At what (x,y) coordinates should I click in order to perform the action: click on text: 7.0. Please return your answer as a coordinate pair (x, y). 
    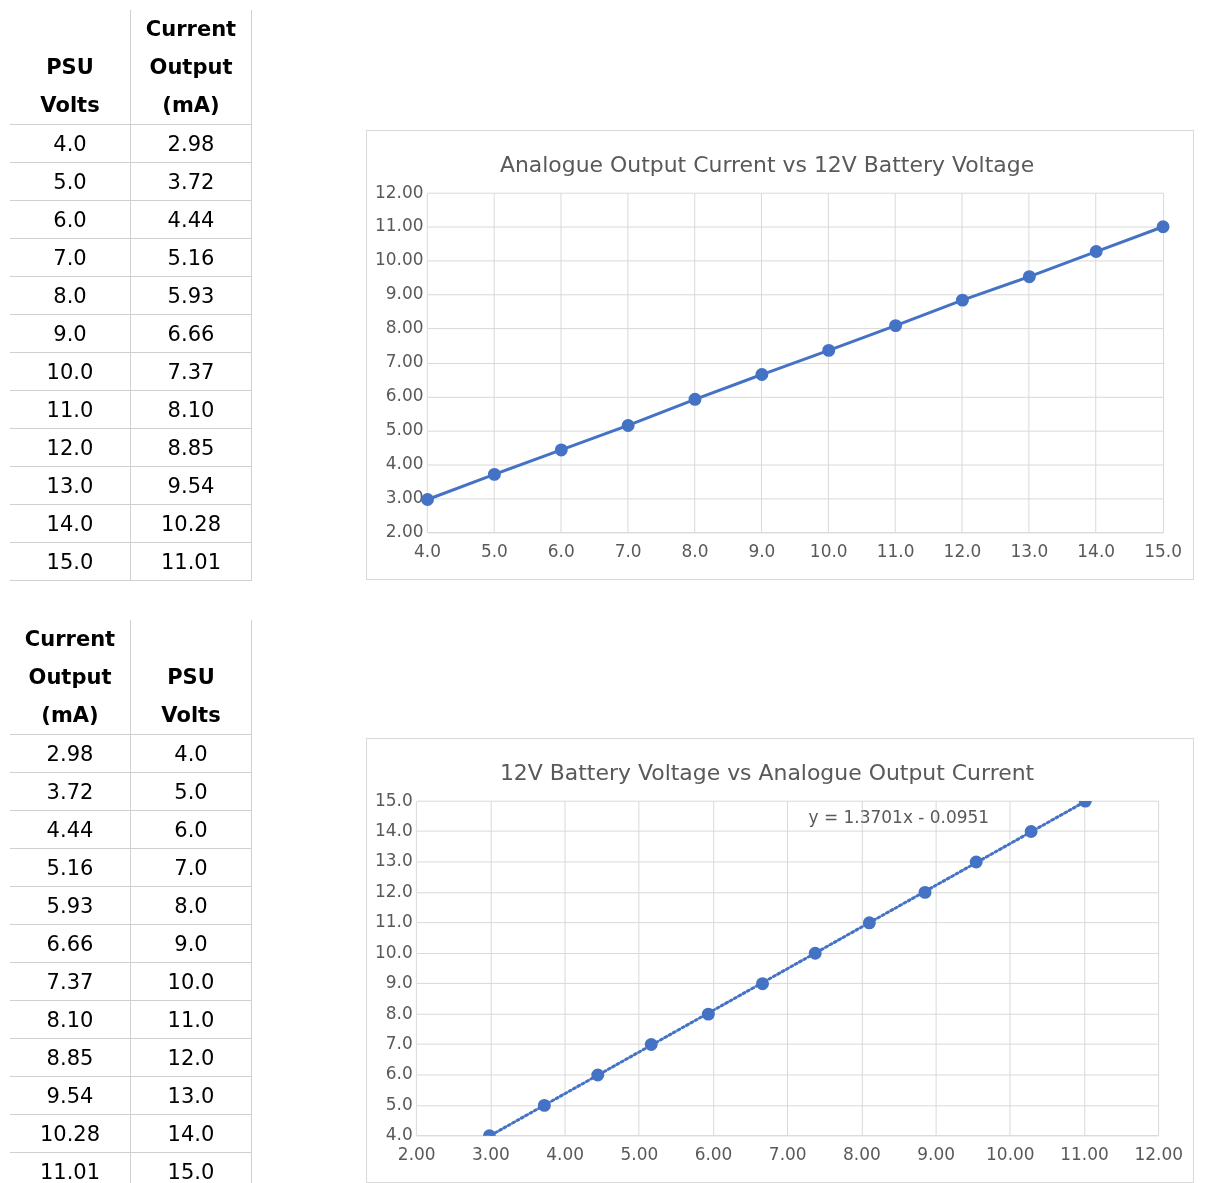
    Looking at the image, I should click on (70, 257).